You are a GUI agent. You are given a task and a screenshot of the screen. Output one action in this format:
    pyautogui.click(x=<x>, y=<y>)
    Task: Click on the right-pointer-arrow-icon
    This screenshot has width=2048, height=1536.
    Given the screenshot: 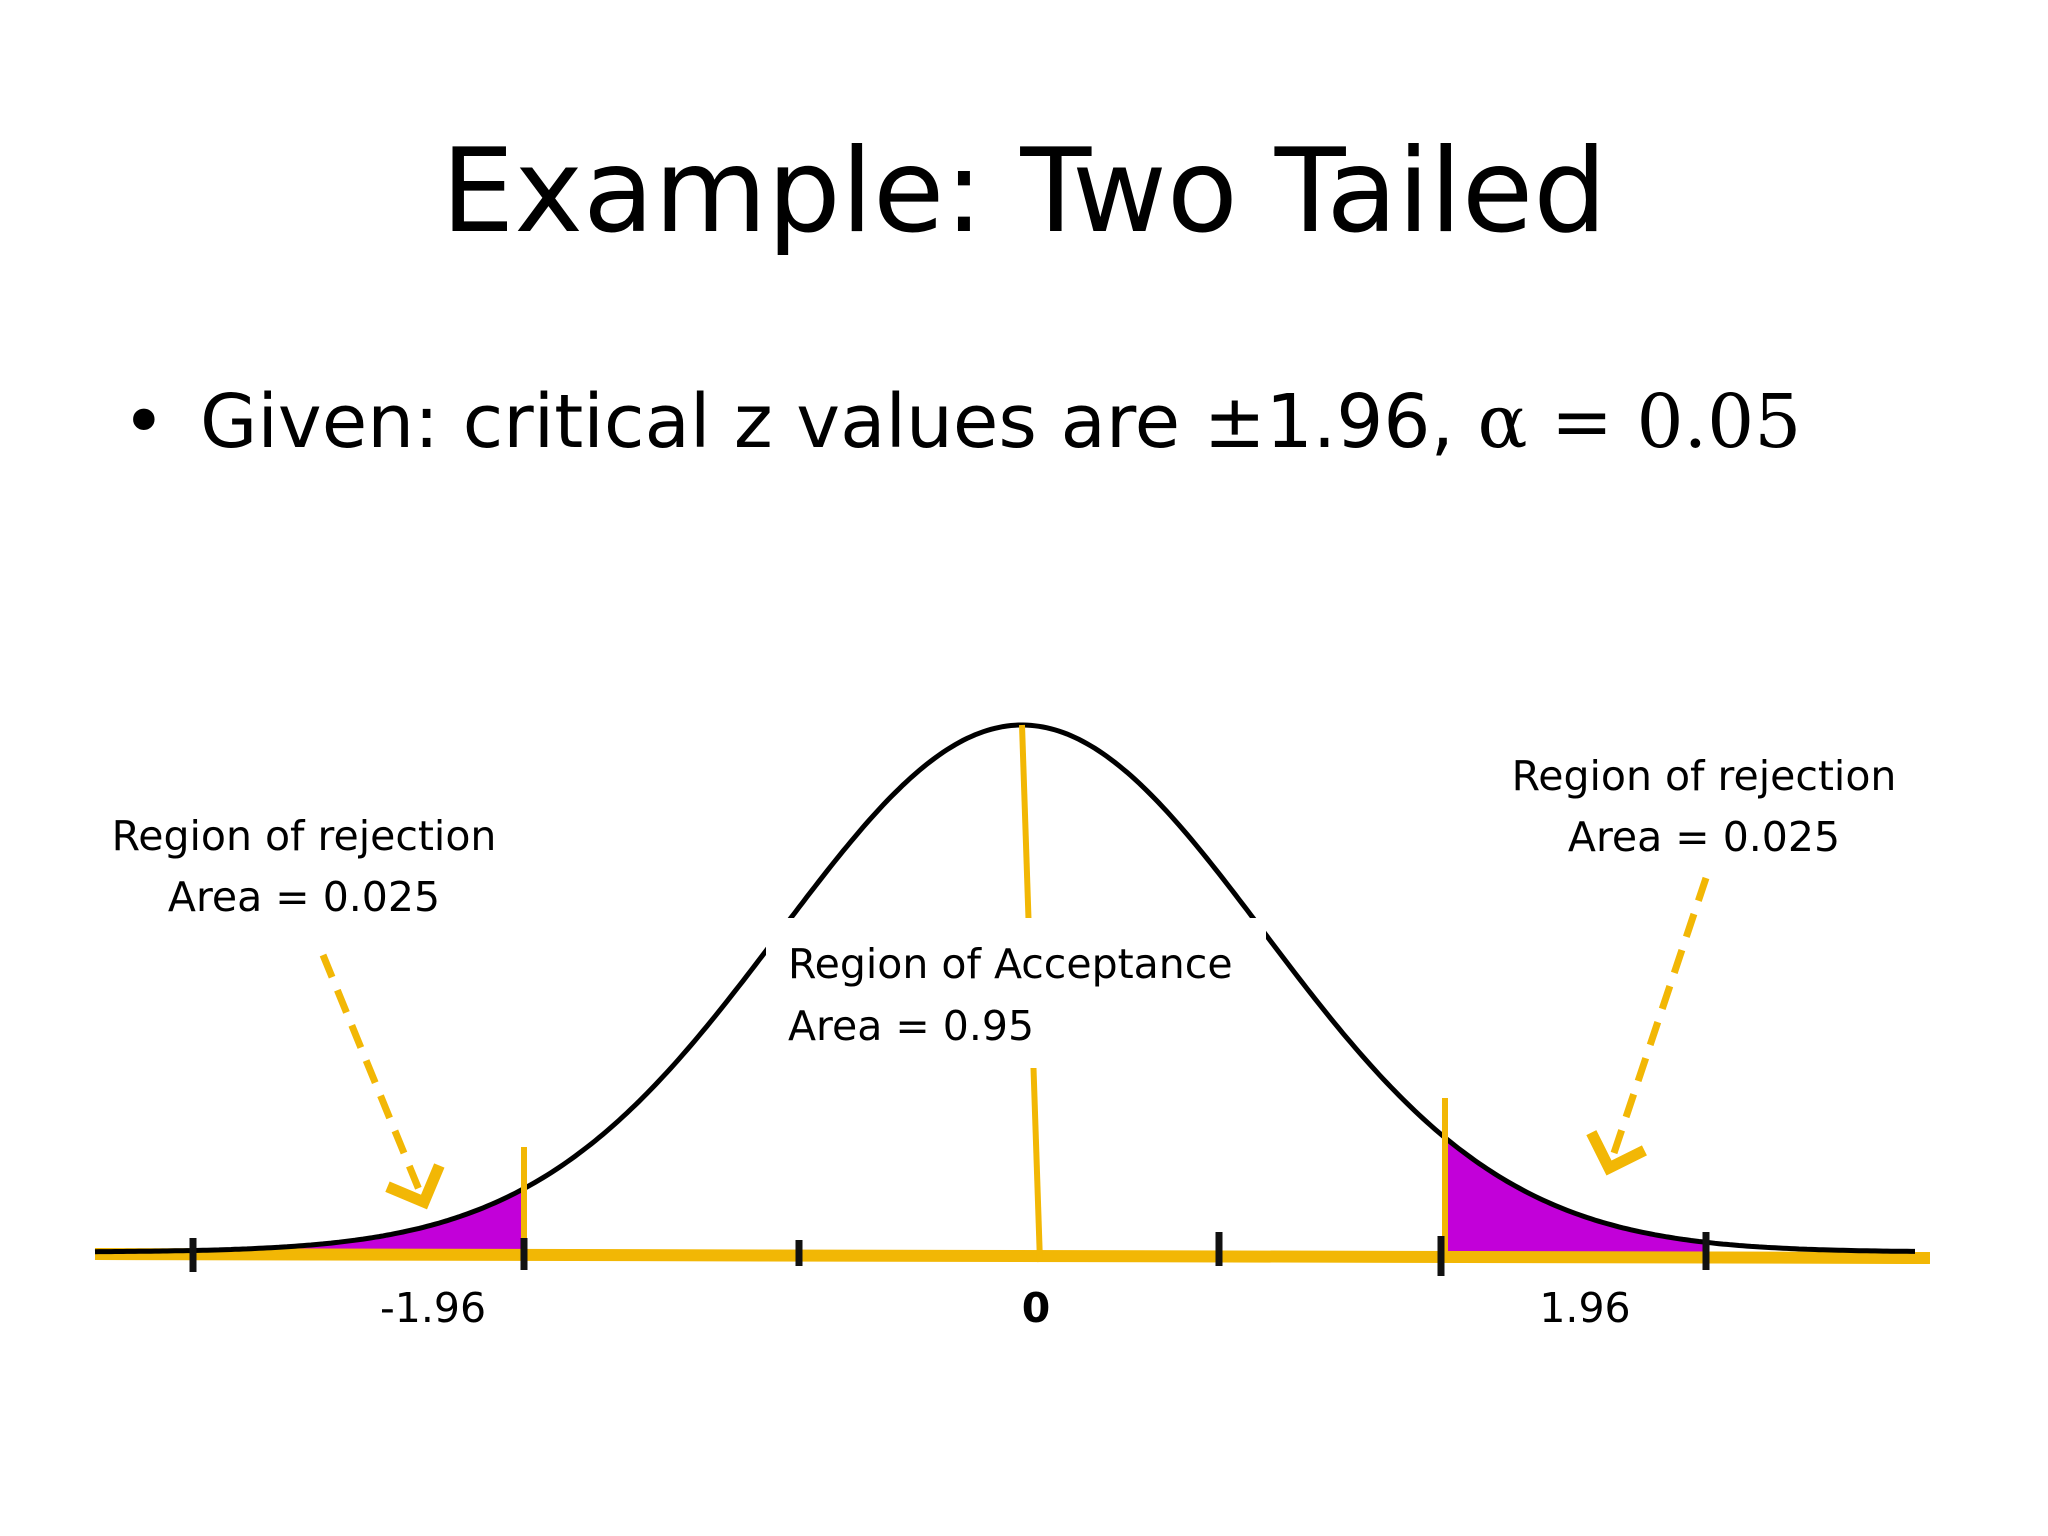 What is the action you would take?
    pyautogui.click(x=1648, y=1026)
    